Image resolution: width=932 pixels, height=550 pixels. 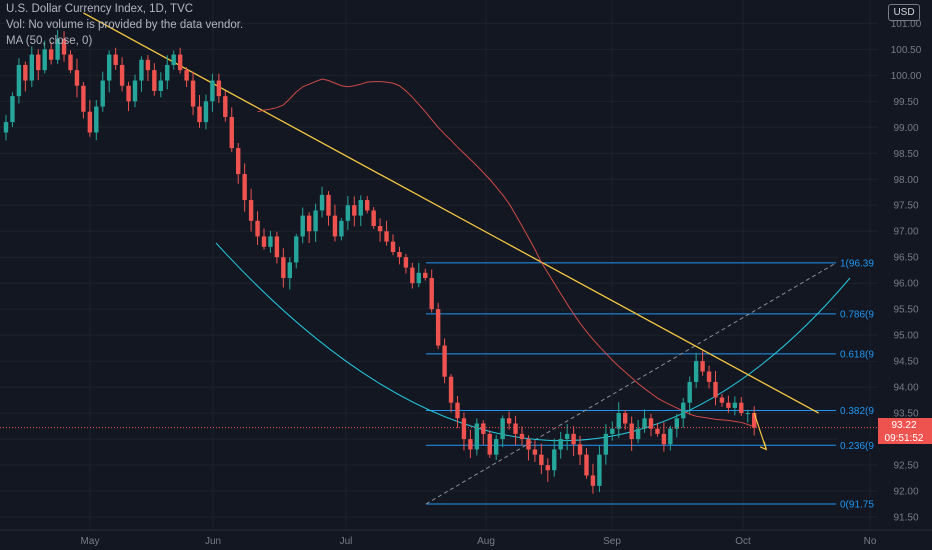 I want to click on countdown-value: 09:51:52, so click(x=904, y=438).